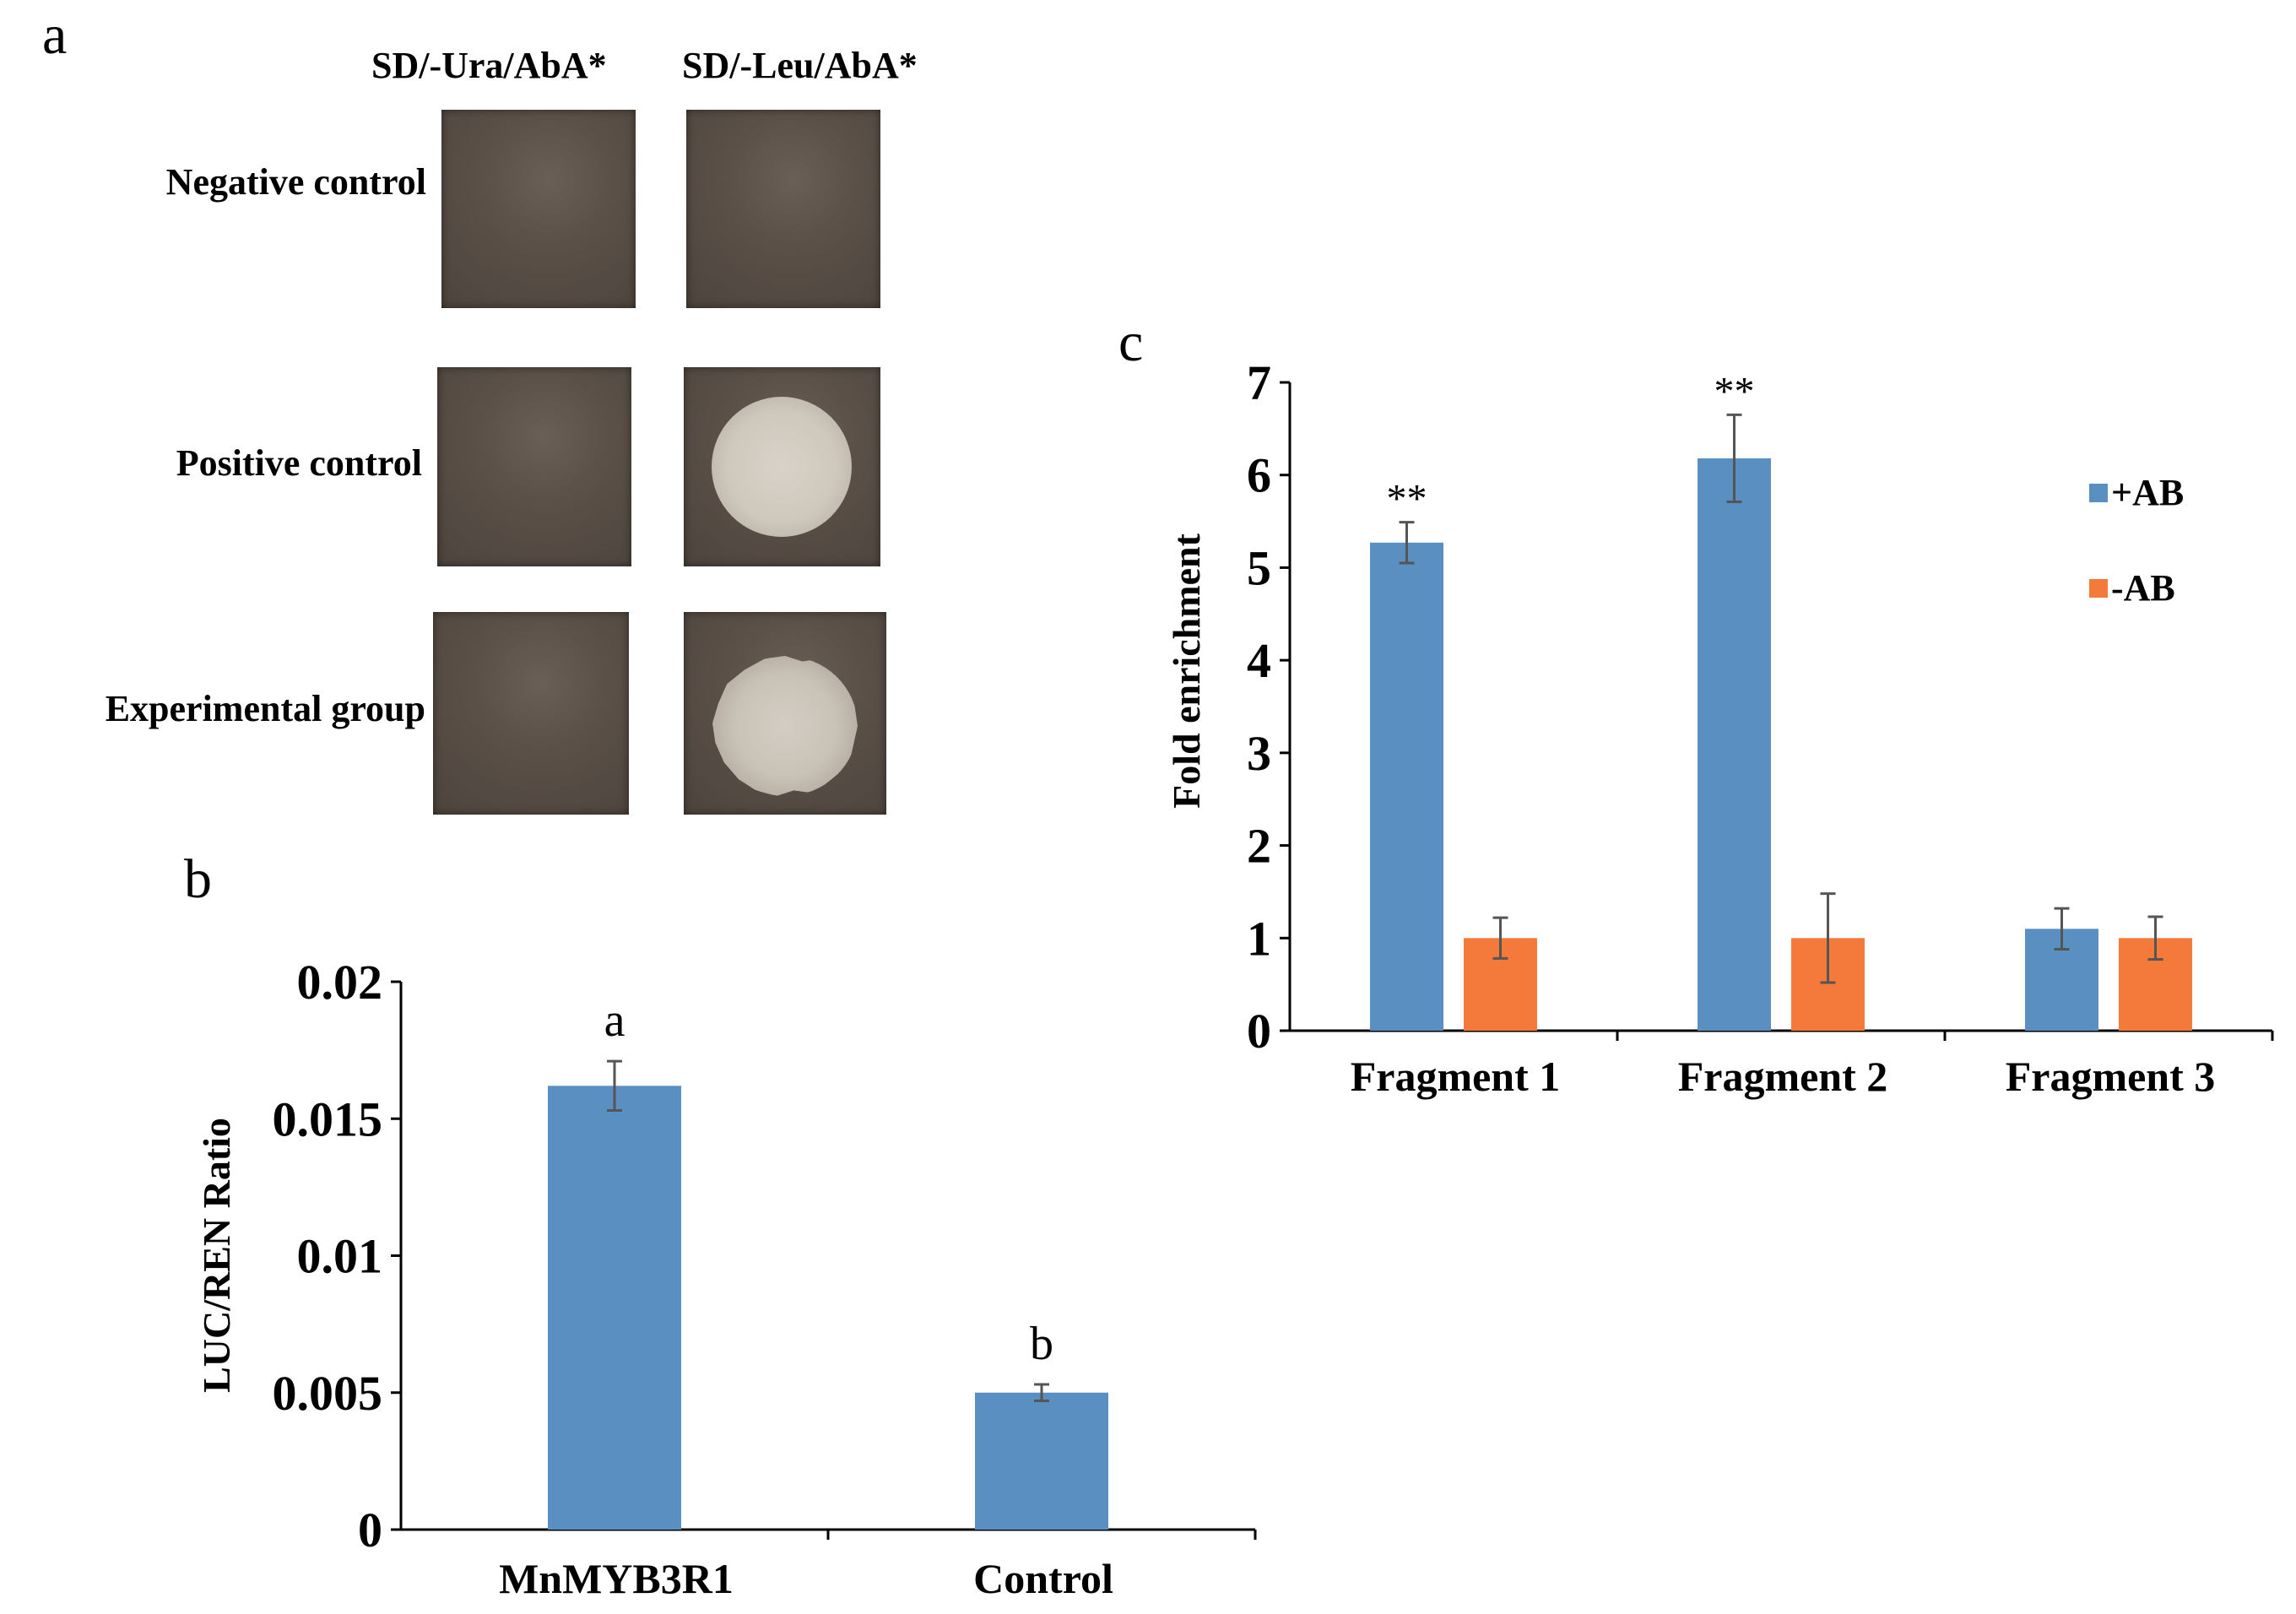 The image size is (2296, 1614). Describe the element at coordinates (1041, 1344) in the screenshot. I see `significance-letter: b` at that location.